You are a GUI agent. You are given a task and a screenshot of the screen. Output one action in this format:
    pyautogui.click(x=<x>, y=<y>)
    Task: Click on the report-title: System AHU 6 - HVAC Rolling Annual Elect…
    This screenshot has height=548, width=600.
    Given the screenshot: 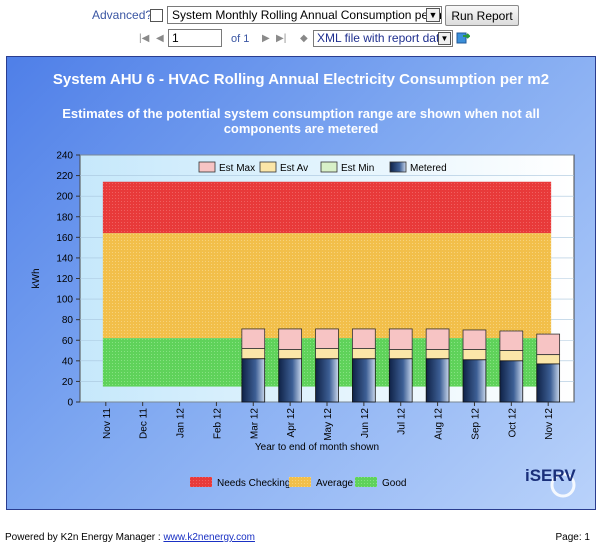 What is the action you would take?
    pyautogui.click(x=301, y=79)
    